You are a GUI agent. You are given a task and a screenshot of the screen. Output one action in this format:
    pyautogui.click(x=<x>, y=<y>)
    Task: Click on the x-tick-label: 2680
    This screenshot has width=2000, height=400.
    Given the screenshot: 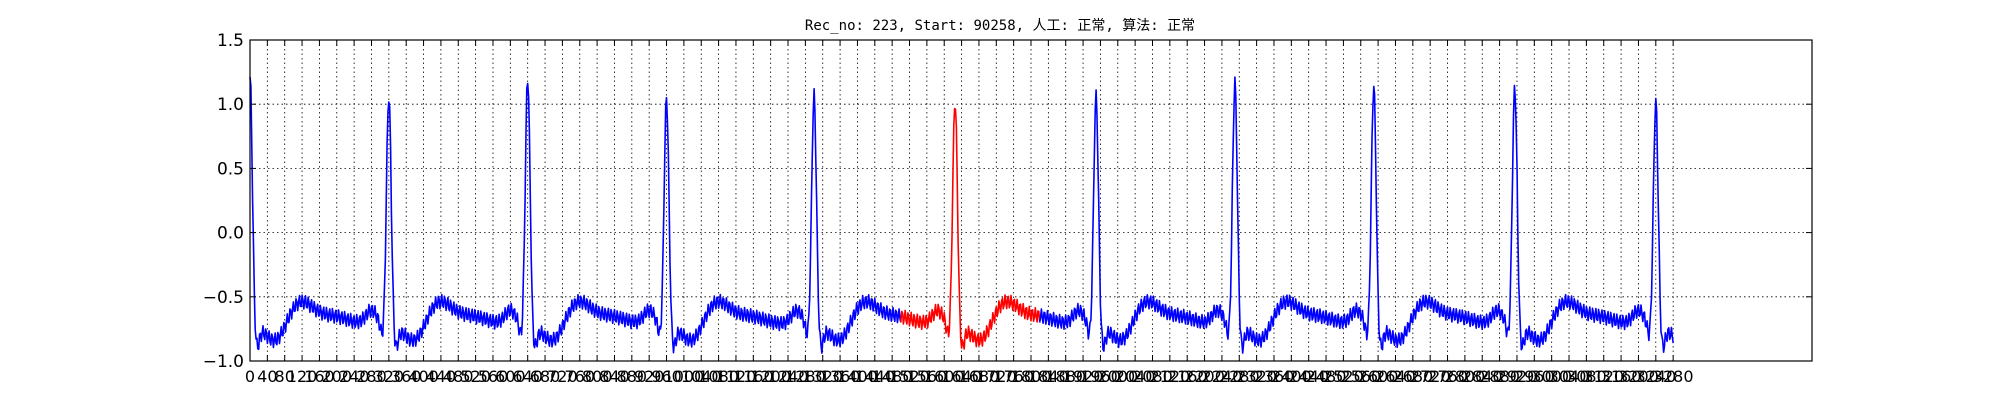 What is the action you would take?
    pyautogui.click(x=1412, y=376)
    